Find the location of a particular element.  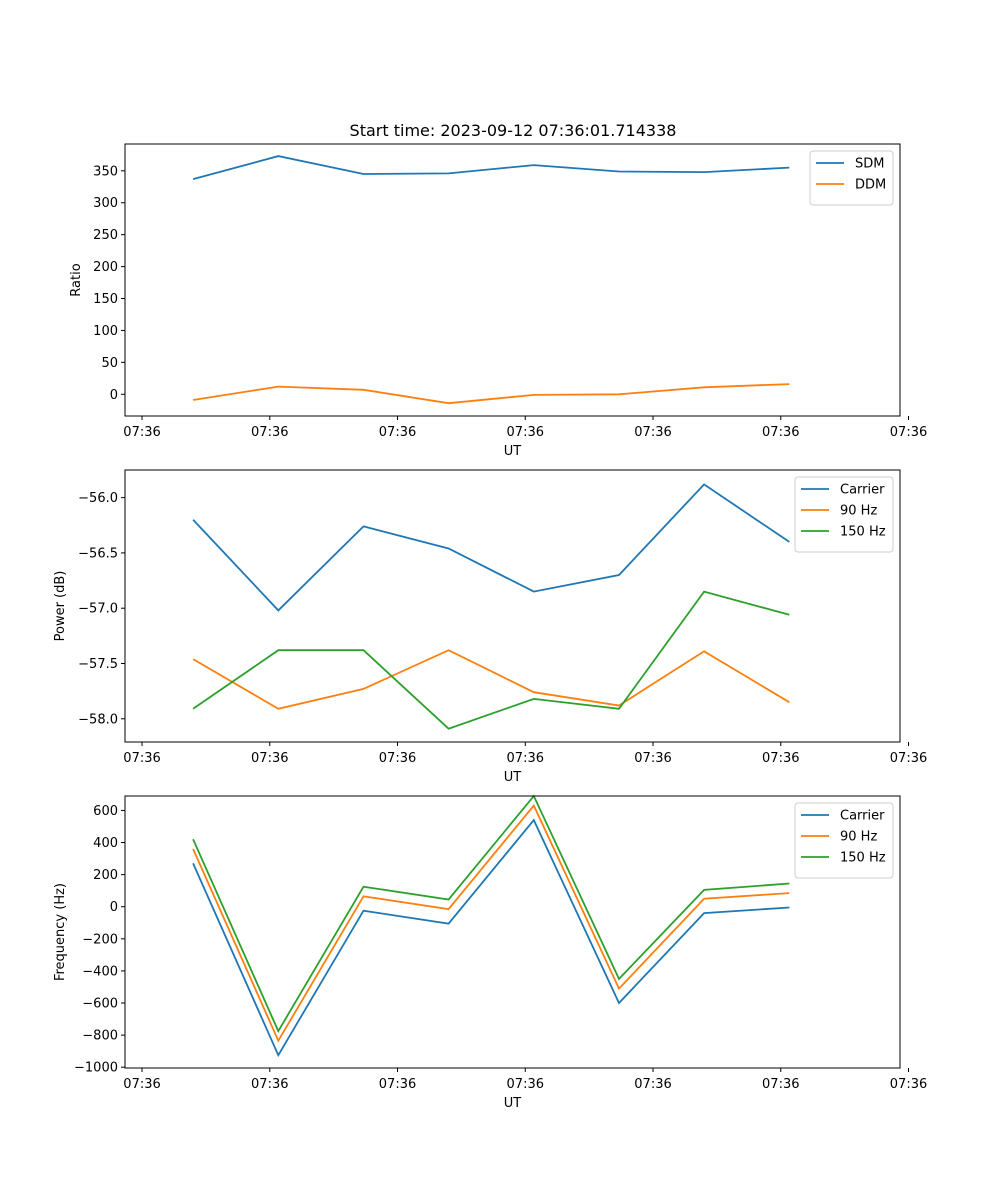

y-tick-label: 150 is located at coordinates (105, 299).